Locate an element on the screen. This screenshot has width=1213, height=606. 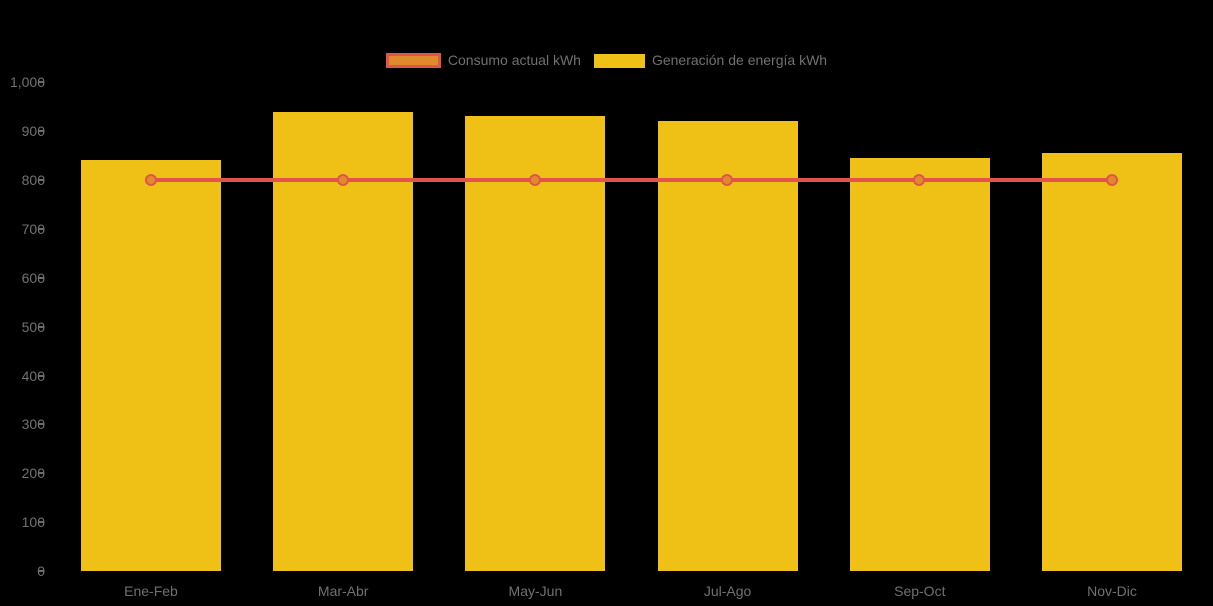
x-axis-label-May-Jun: May-Jun is located at coordinates (535, 591).